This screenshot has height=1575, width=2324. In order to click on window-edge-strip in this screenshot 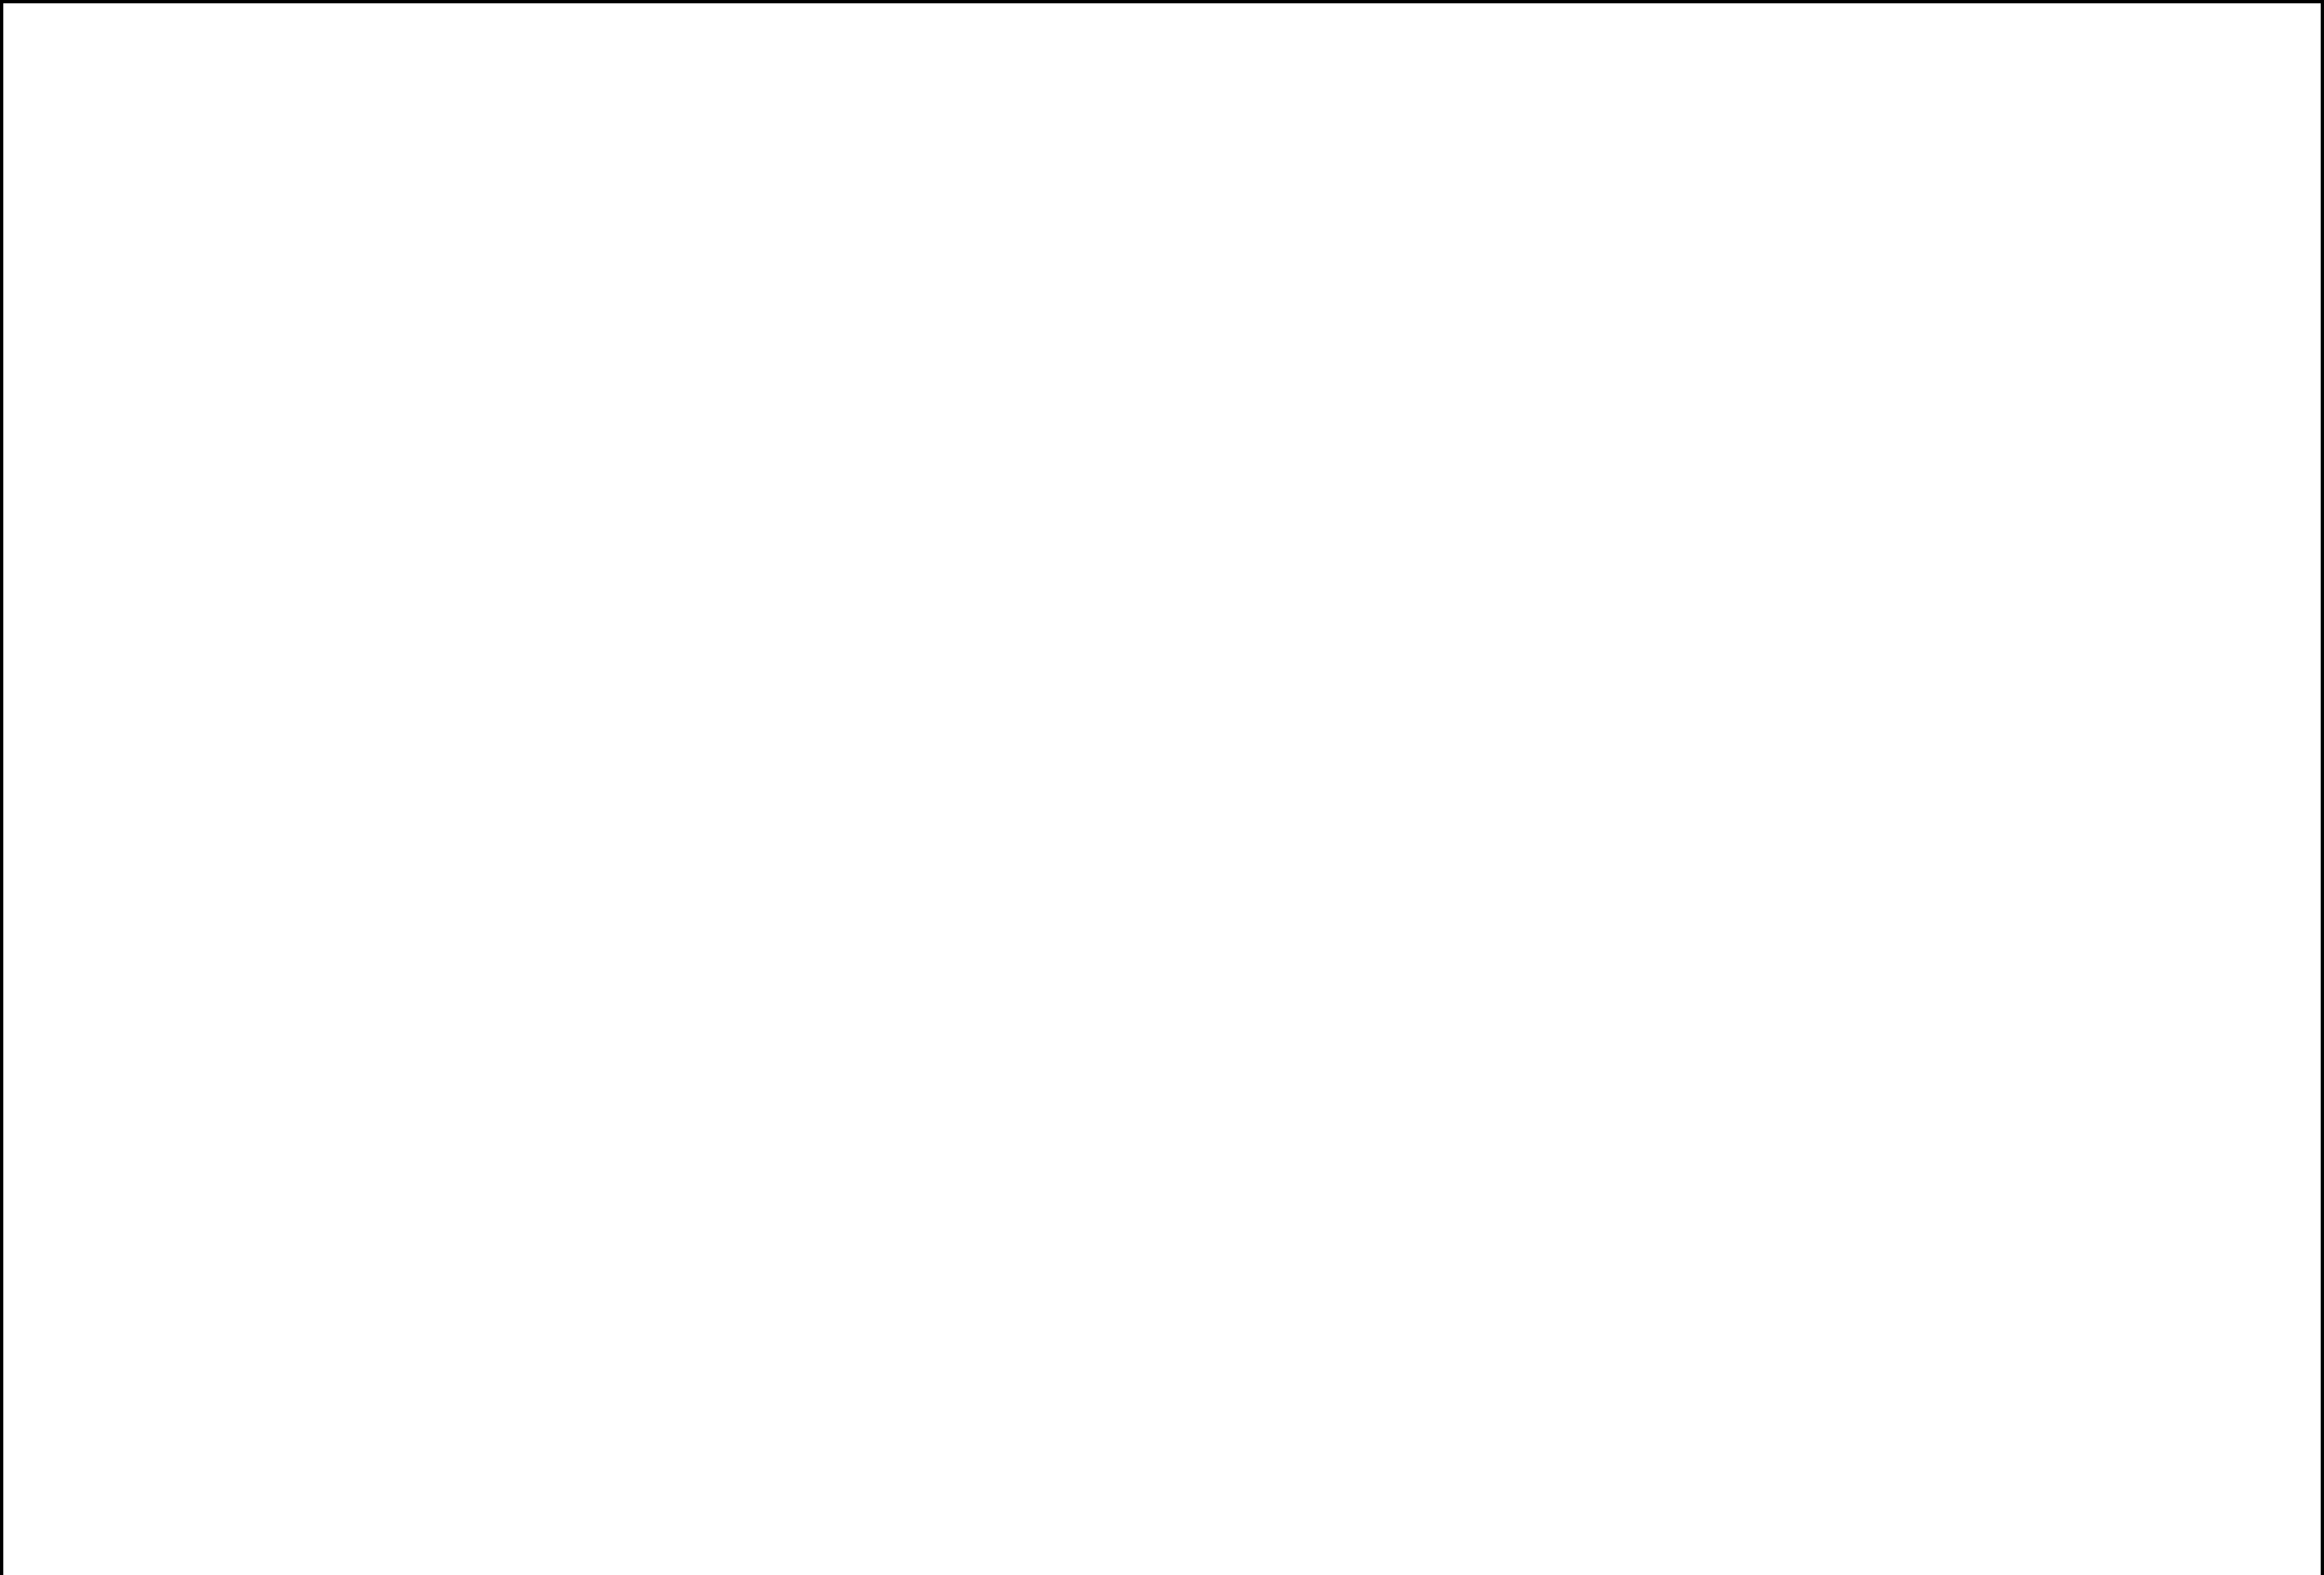, I will do `click(1162, 1568)`.